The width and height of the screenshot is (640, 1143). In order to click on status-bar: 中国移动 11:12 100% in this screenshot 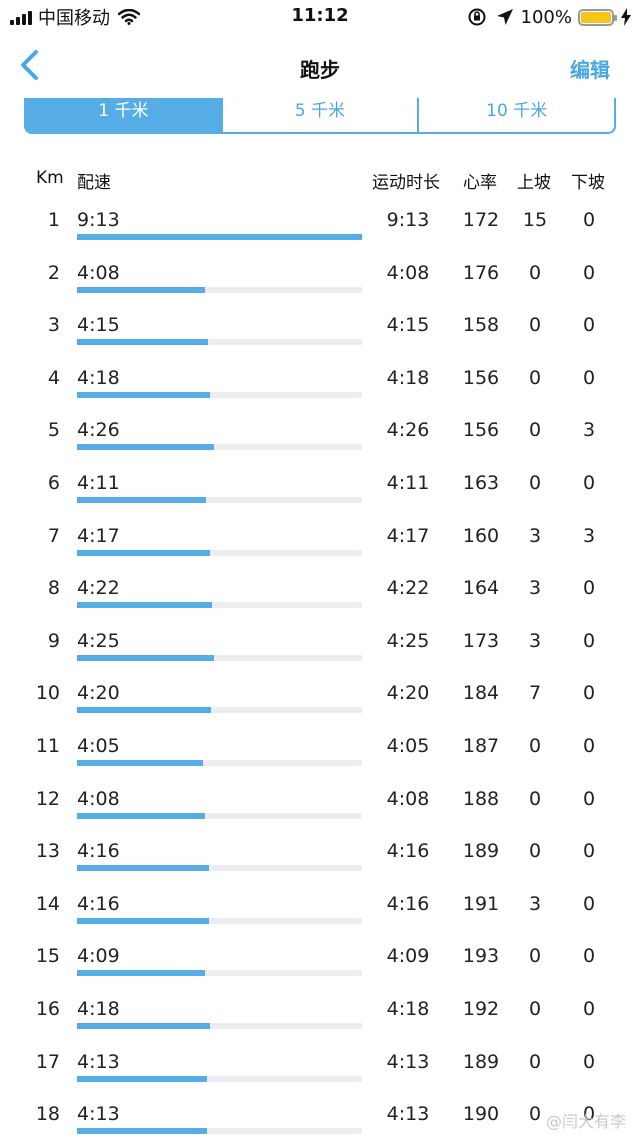, I will do `click(320, 17)`.